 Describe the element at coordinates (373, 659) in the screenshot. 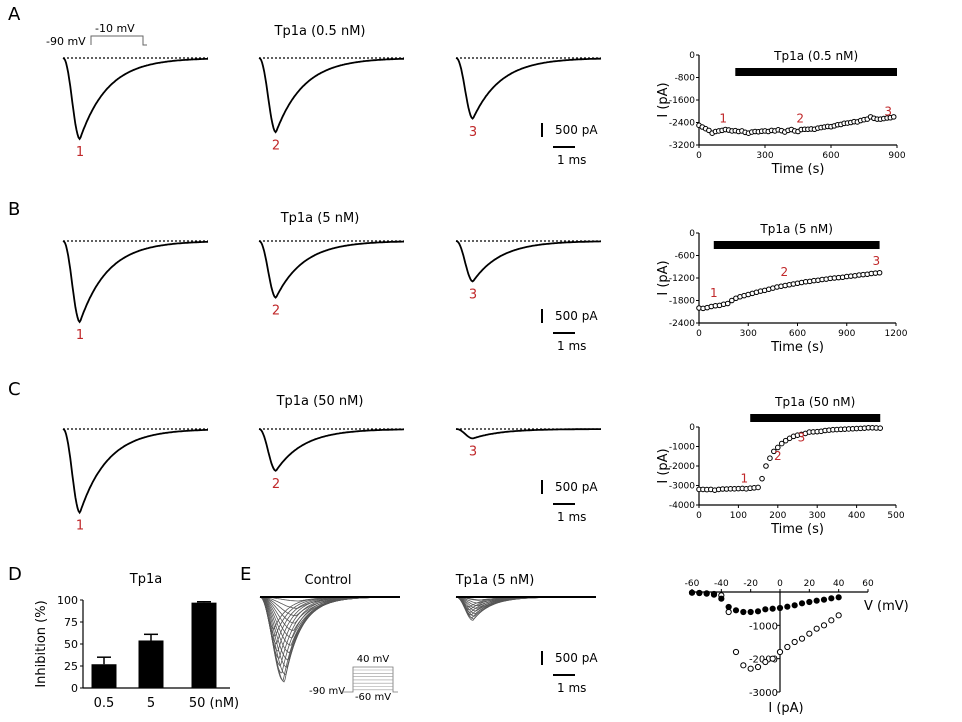

I see `protocol-top-label: 40 mV` at that location.